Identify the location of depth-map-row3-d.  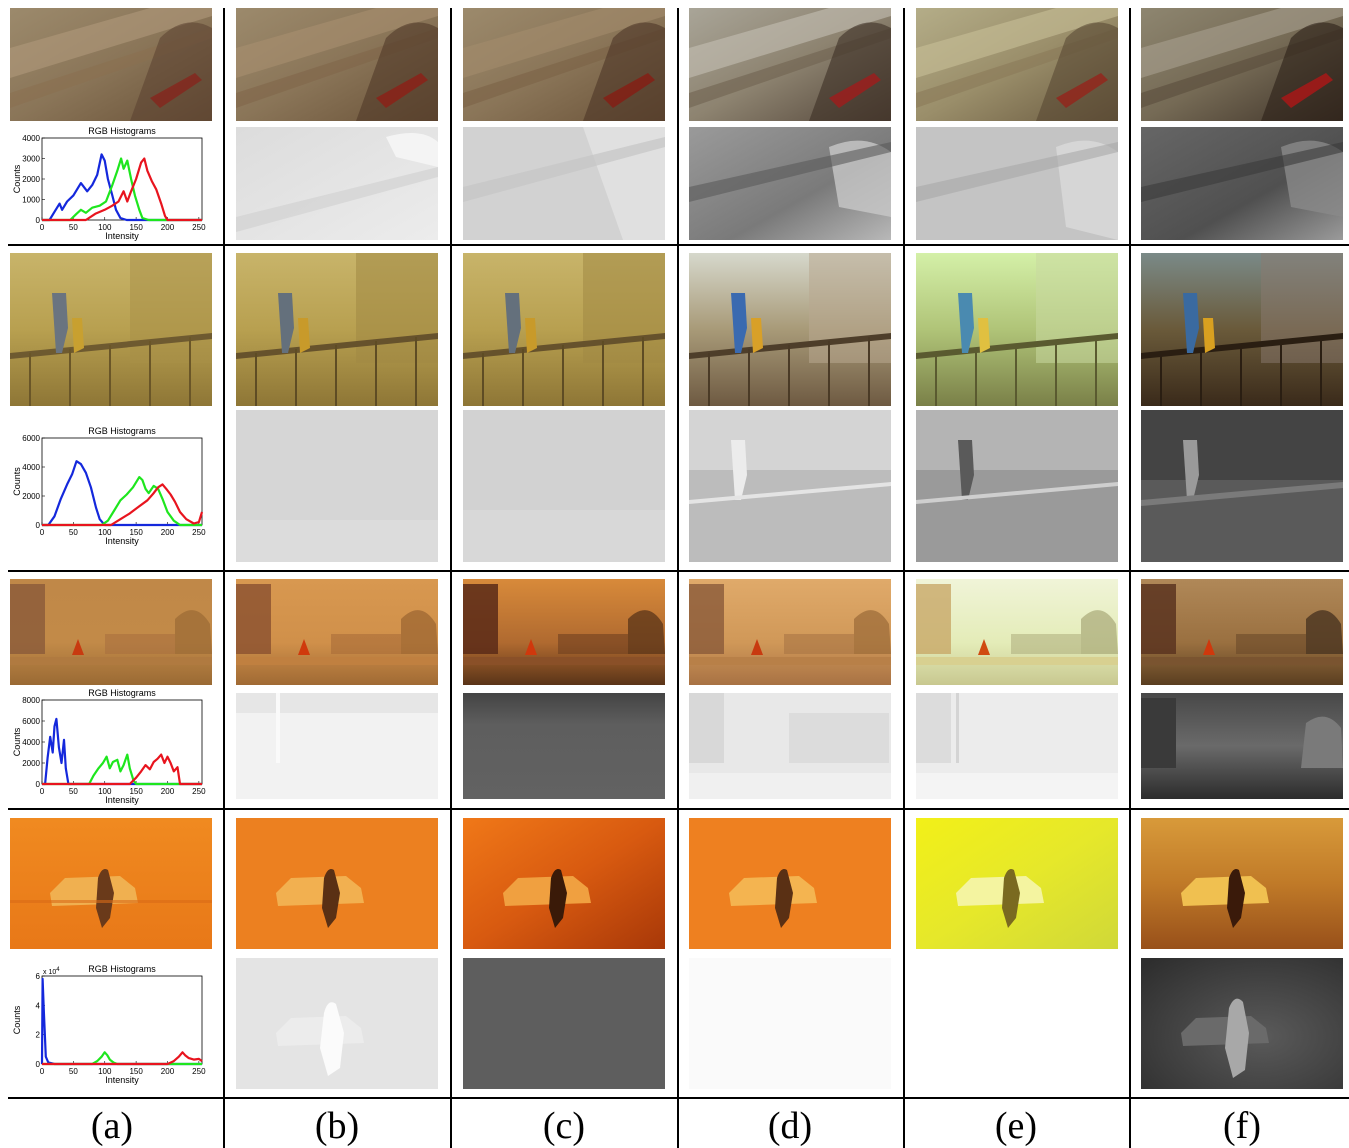
(790, 746).